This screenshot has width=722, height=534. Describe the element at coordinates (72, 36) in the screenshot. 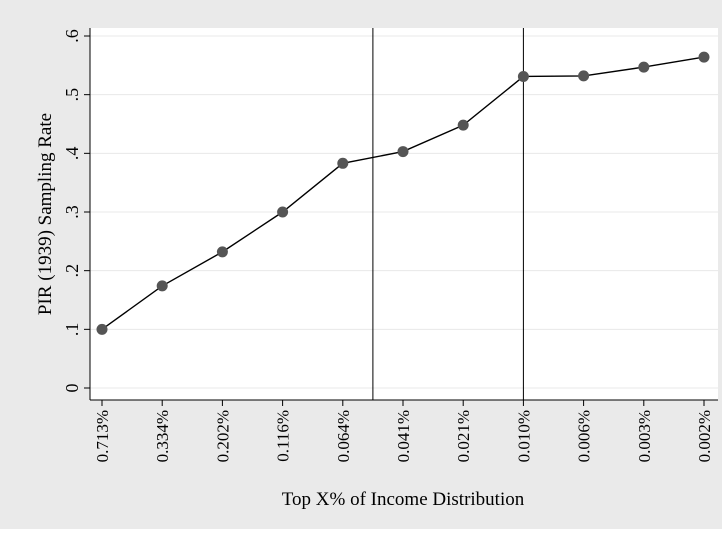

I see `y-tick-label: .6` at that location.